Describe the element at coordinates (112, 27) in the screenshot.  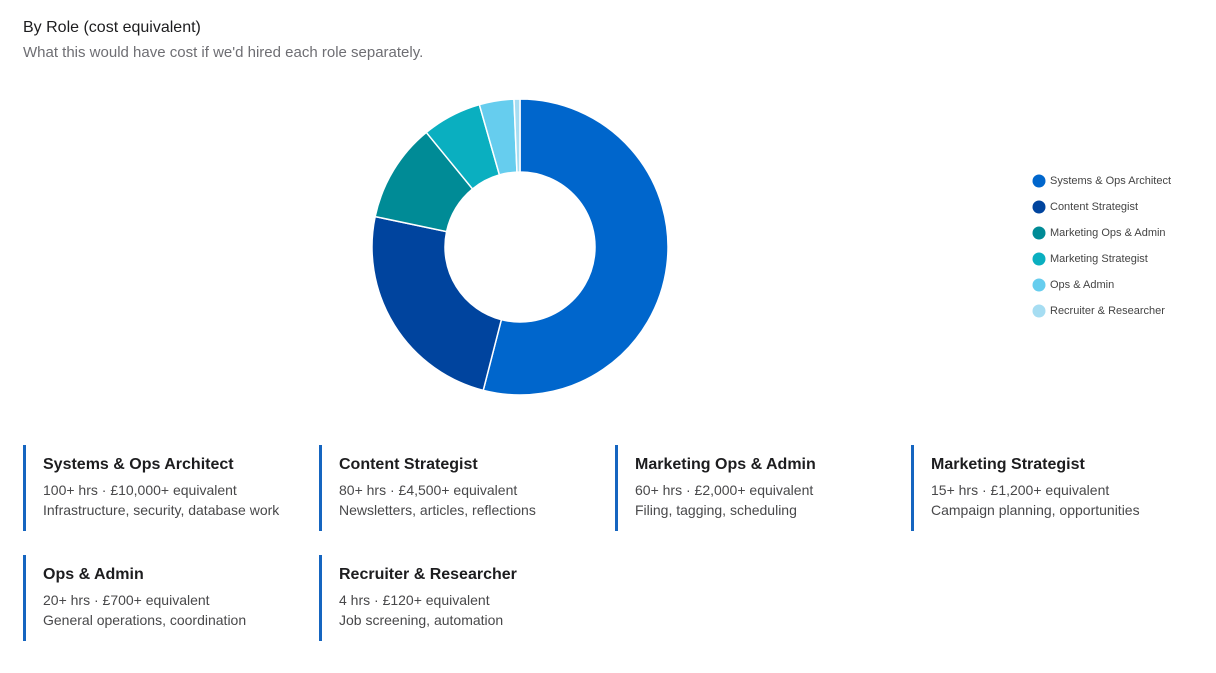
I see `chart-title: By Role (cost equivalent)` at that location.